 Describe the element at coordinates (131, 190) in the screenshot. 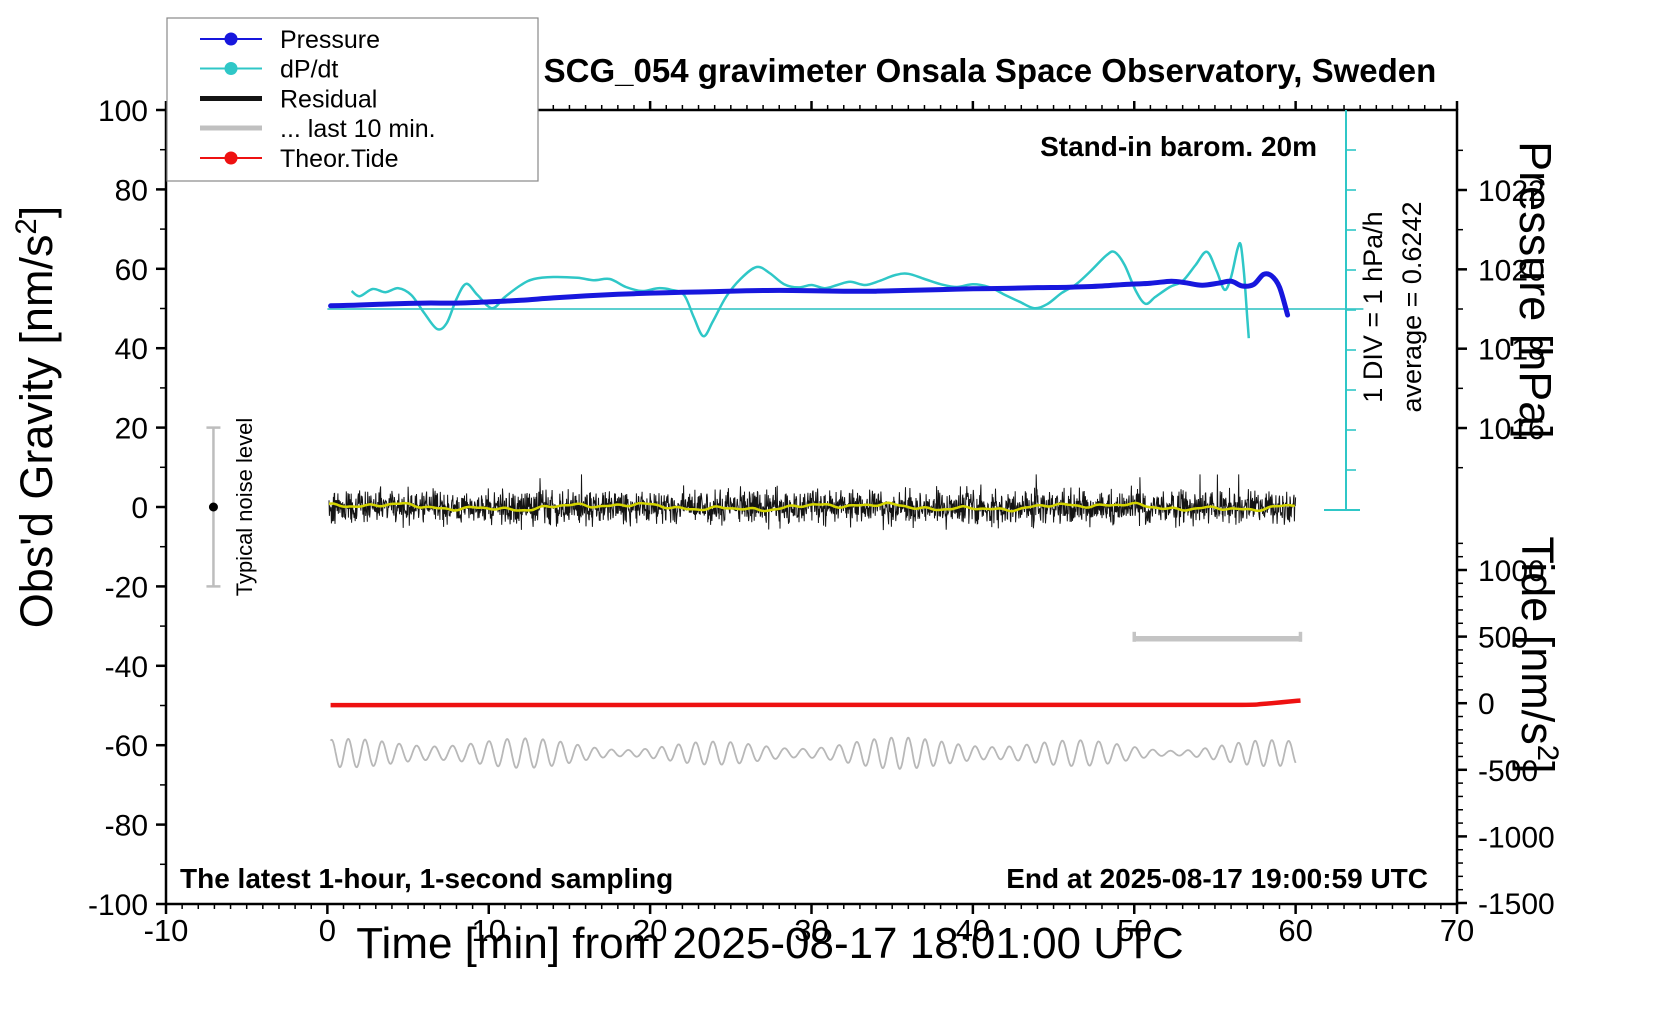

I see `gravity-tick-label: 80` at that location.